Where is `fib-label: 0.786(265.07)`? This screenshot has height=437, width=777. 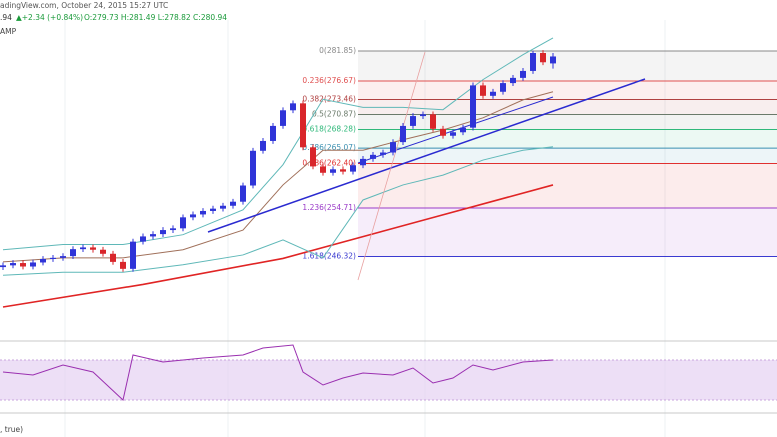
fib-label: 0.786(265.07) is located at coordinates (329, 147).